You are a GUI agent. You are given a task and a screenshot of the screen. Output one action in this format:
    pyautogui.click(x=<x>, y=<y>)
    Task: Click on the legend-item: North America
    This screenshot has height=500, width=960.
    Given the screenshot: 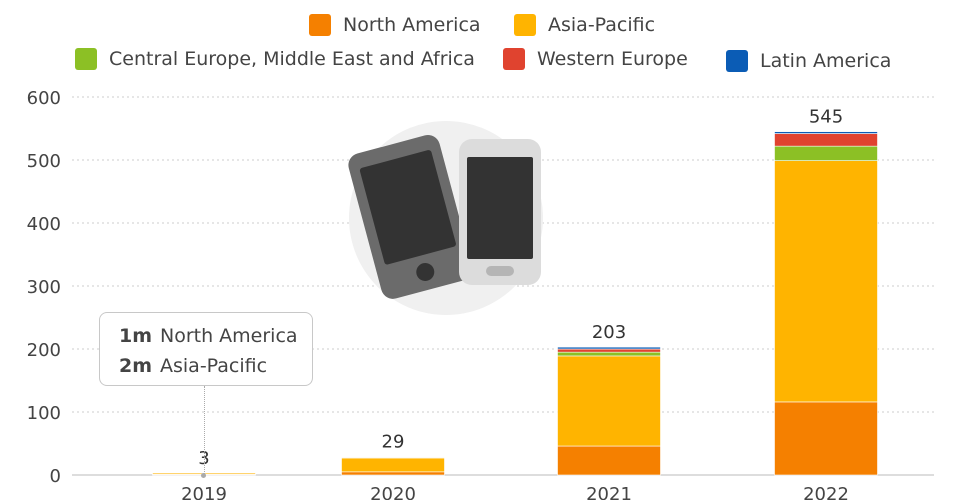 What is the action you would take?
    pyautogui.click(x=395, y=25)
    